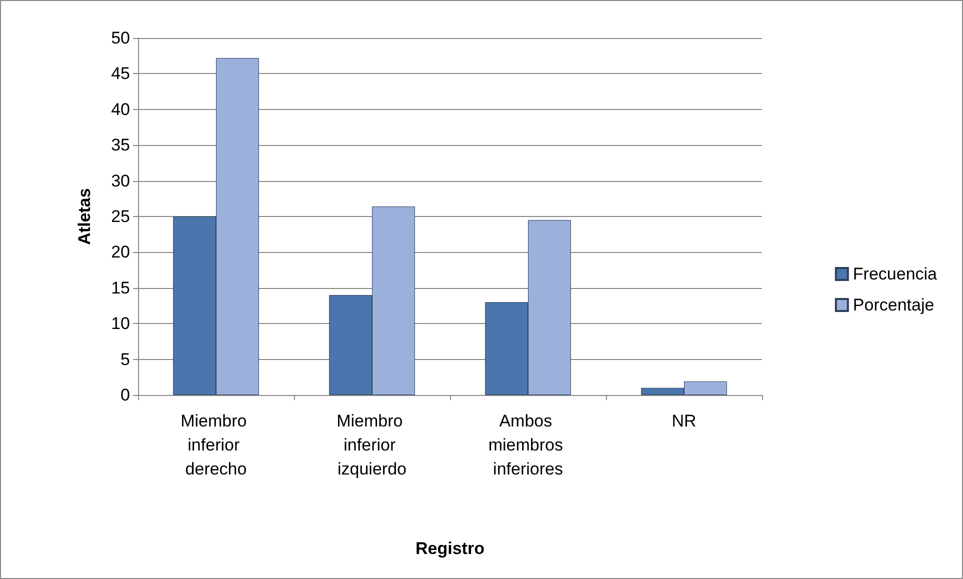 The image size is (963, 579). Describe the element at coordinates (84, 216) in the screenshot. I see `y-axis-title: Atletas` at that location.